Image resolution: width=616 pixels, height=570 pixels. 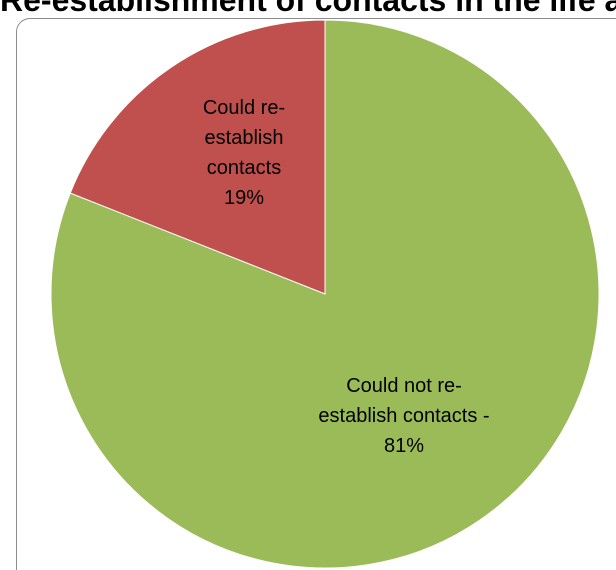 What do you see at coordinates (244, 153) in the screenshot?
I see `slice-label-1: Could re-establish contacts 19%` at bounding box center [244, 153].